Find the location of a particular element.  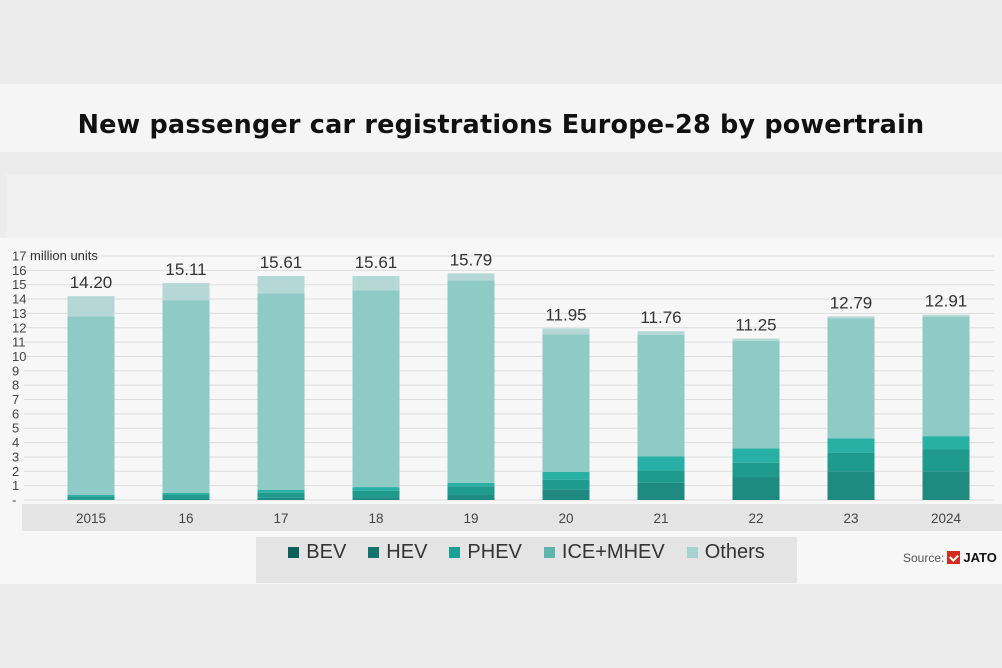

y-axis-unit-label: million units is located at coordinates (64, 255).